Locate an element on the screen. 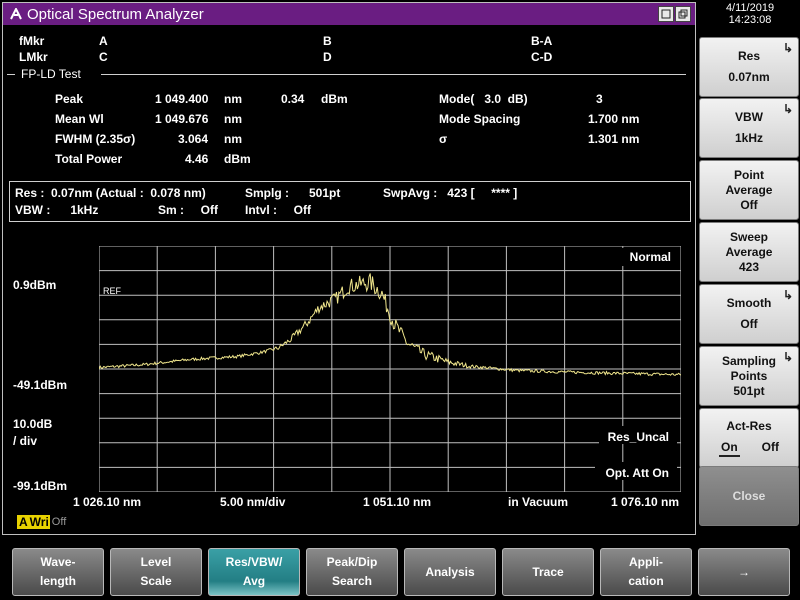  marker-b: B is located at coordinates (327, 41).